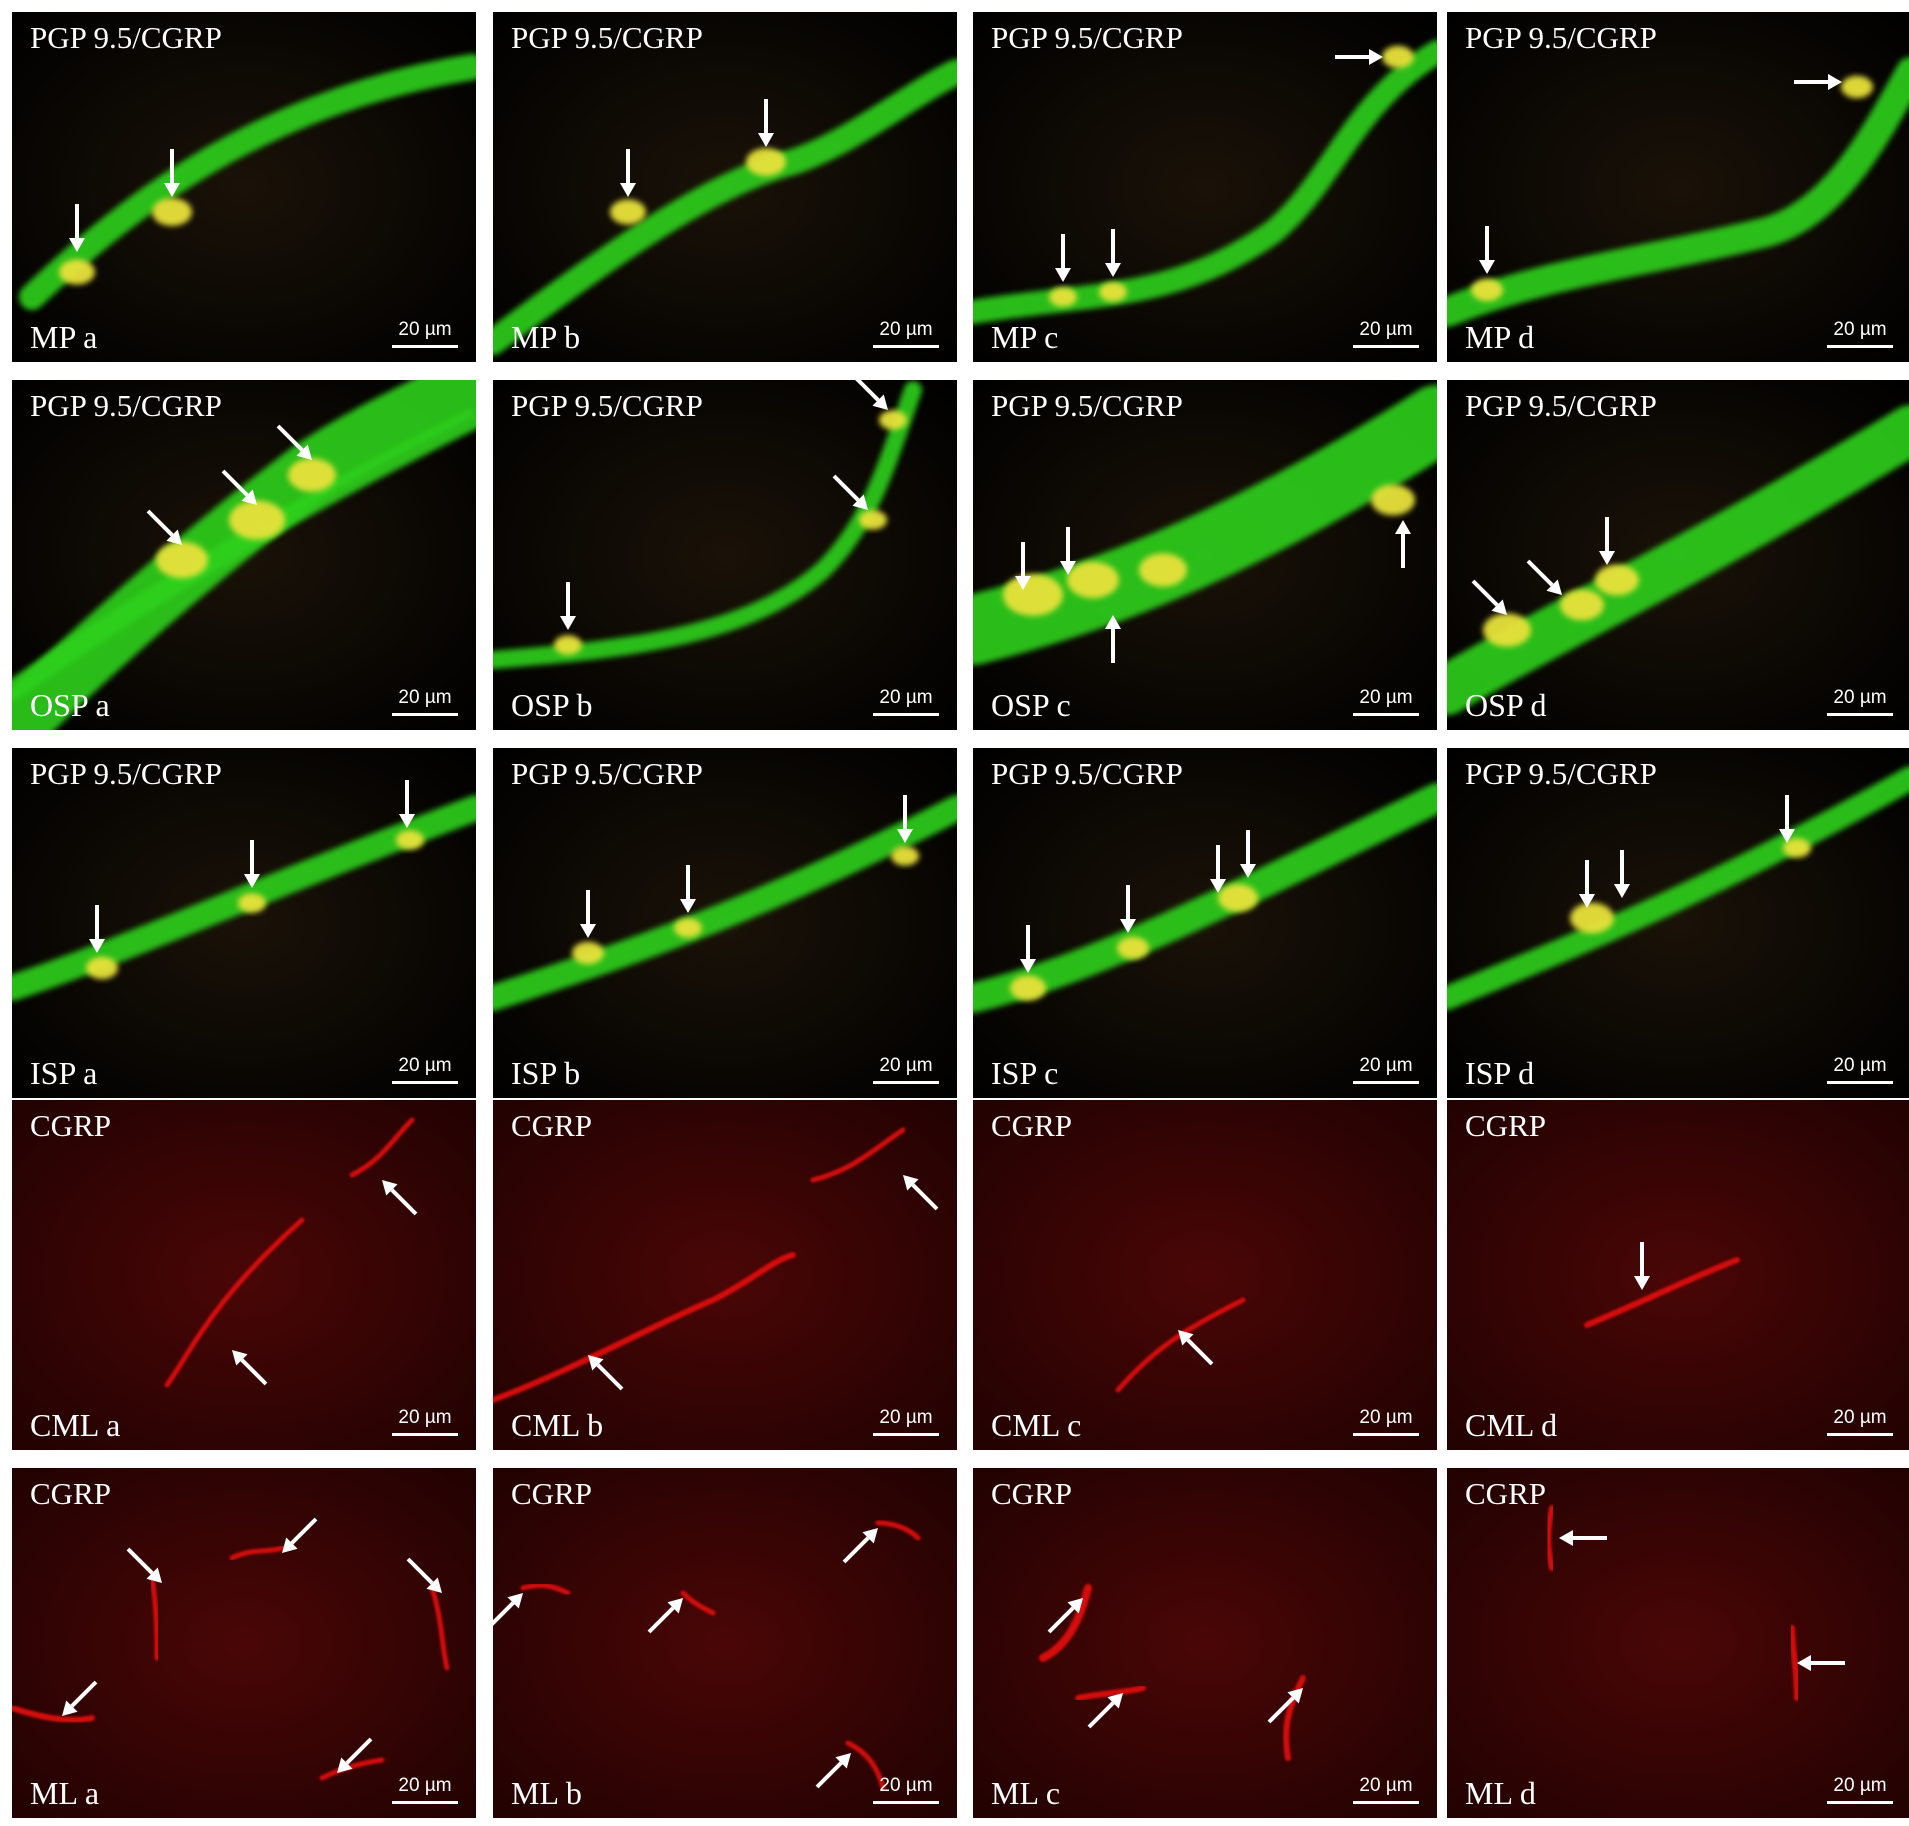 This screenshot has width=1909, height=1826. I want to click on panel-label: OSP b, so click(552, 705).